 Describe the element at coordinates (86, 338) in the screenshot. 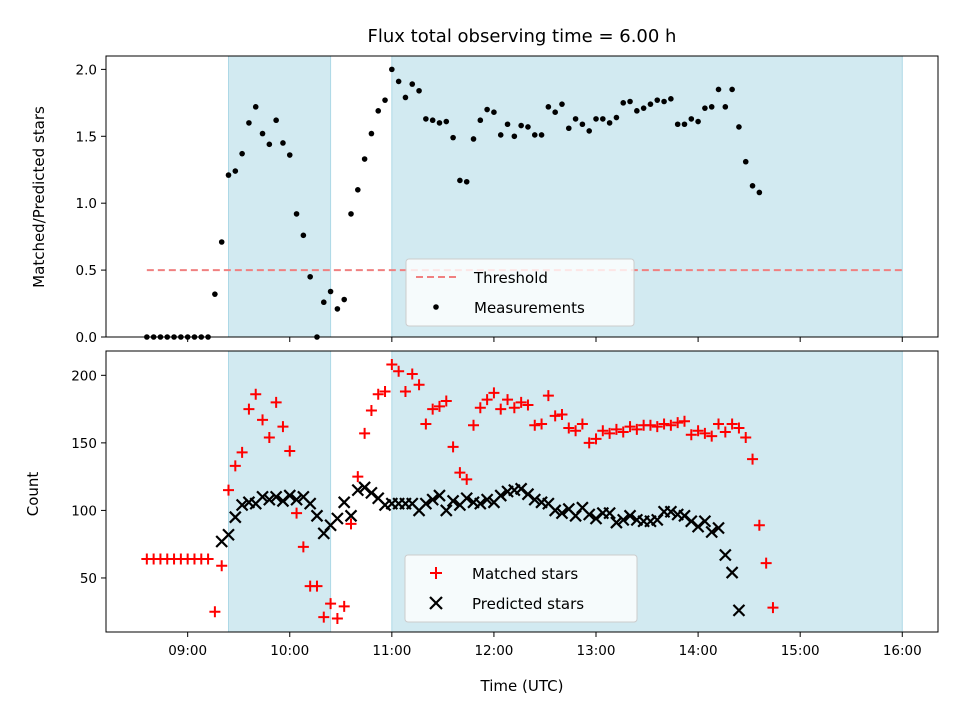

I see `y-tick-label: 0.0` at that location.